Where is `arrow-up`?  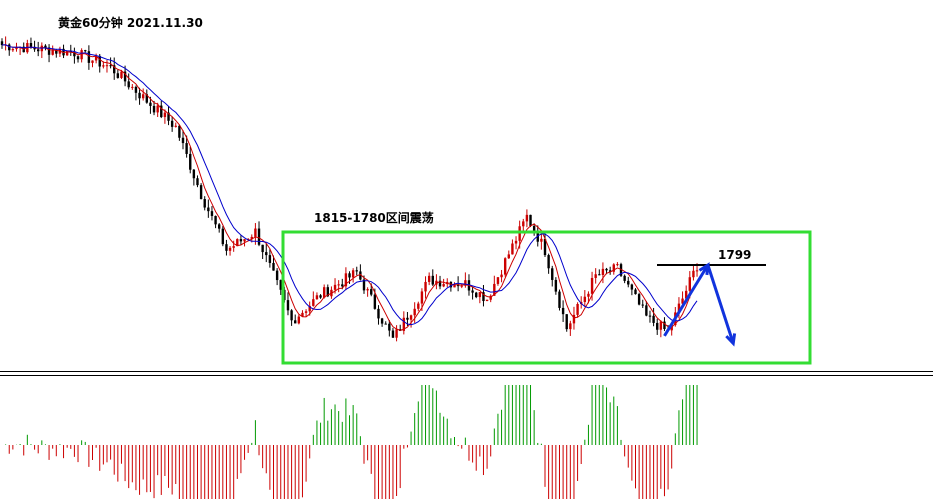 arrow-up is located at coordinates (686, 299).